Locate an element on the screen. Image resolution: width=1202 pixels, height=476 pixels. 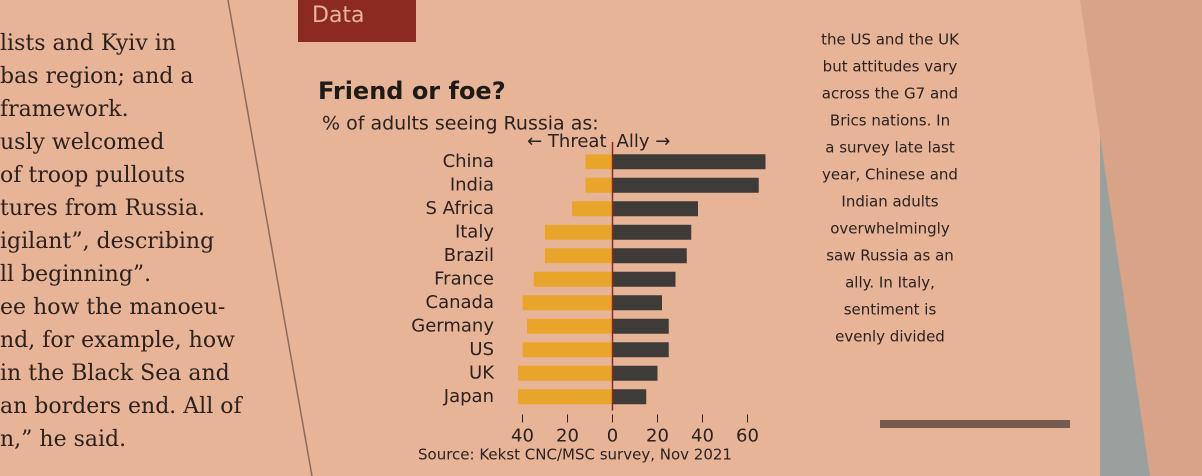
legend-threat: ← Threat is located at coordinates (566, 141).